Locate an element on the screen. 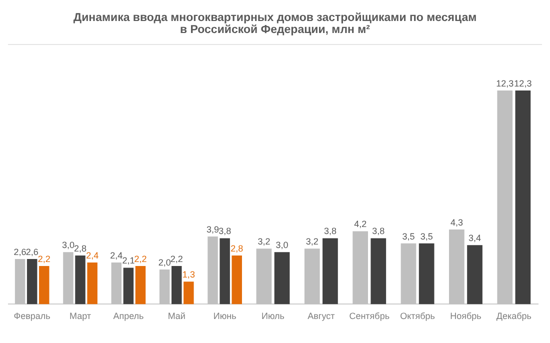 Image resolution: width=550 pixels, height=343 pixels. x-tick-label: Декабрь is located at coordinates (514, 316).